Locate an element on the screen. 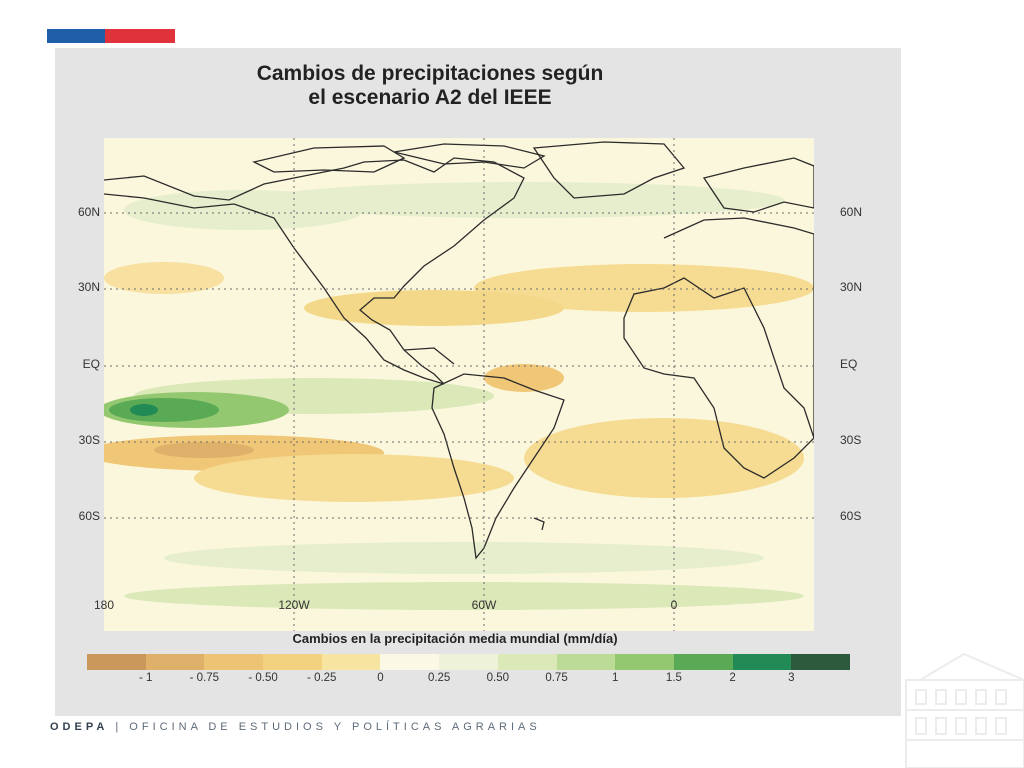 This screenshot has height=768, width=1024. figure-title-line1: Cambios de precipitaciones según is located at coordinates (430, 73).